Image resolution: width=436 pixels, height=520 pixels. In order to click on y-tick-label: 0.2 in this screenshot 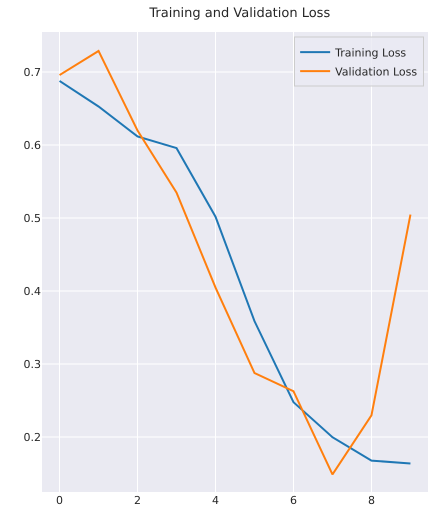, I will do `click(32, 437)`.